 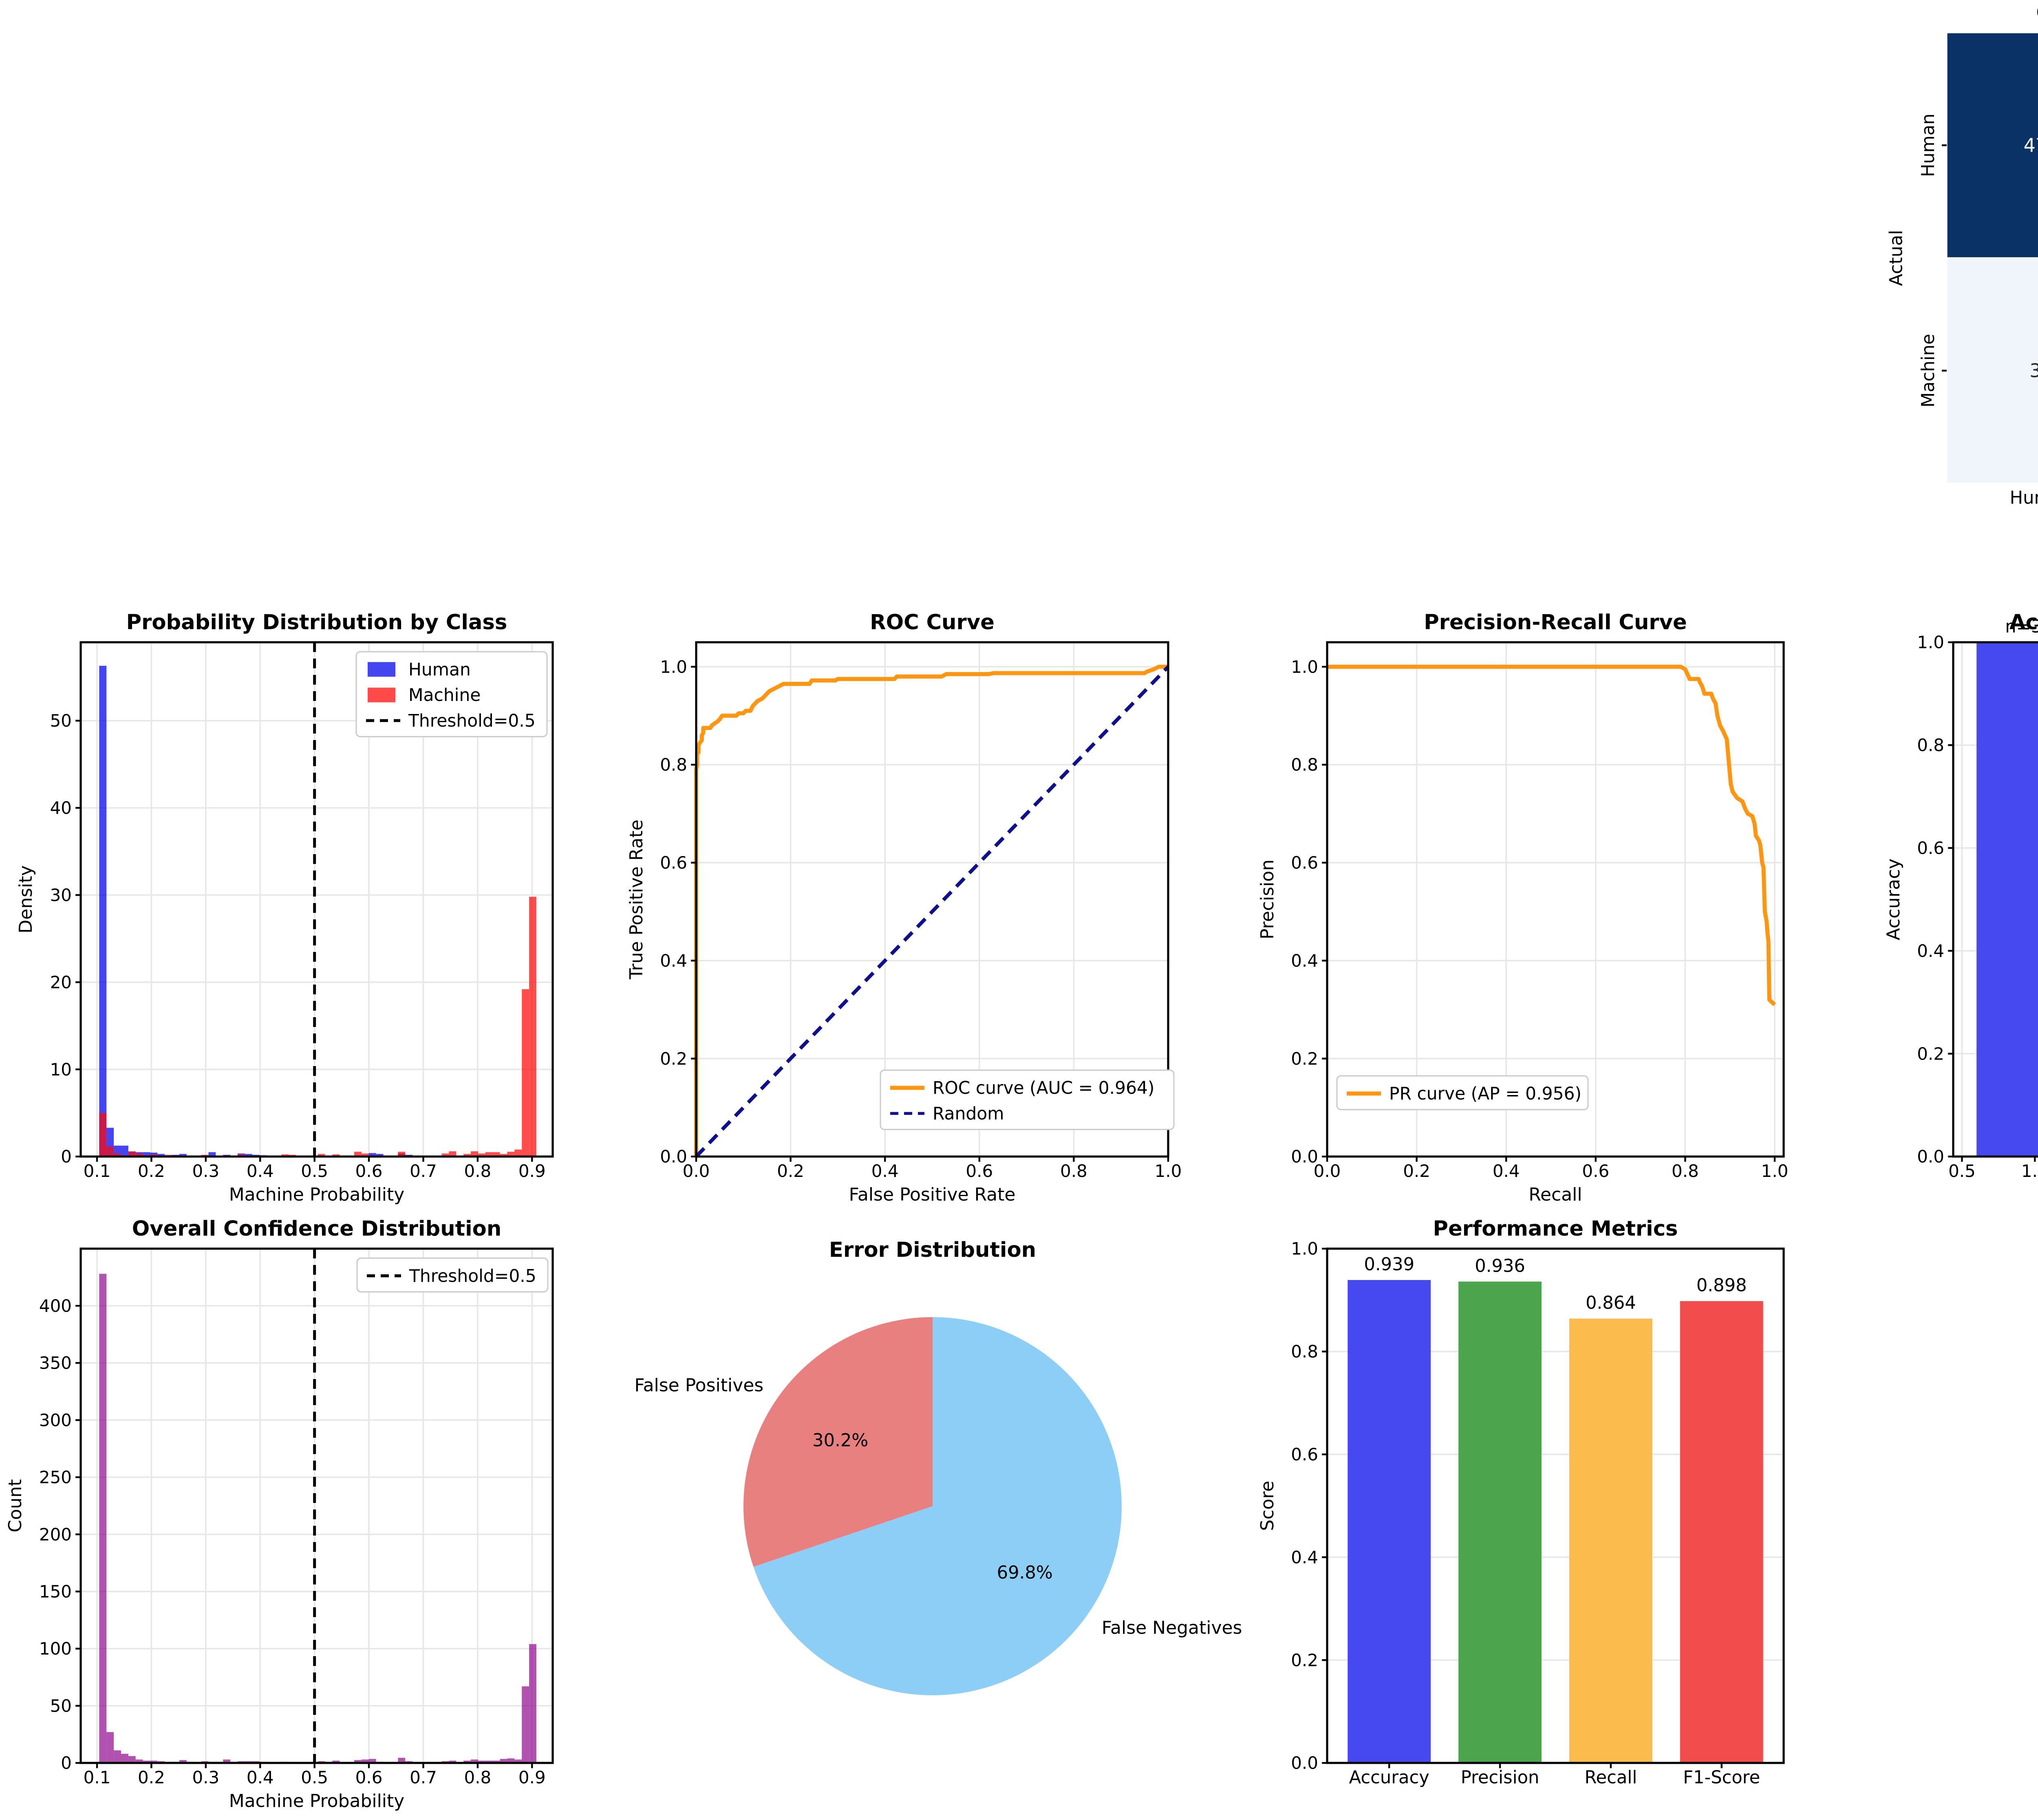 What do you see at coordinates (840, 1441) in the screenshot?
I see `pie-percent-label: 30.2%` at bounding box center [840, 1441].